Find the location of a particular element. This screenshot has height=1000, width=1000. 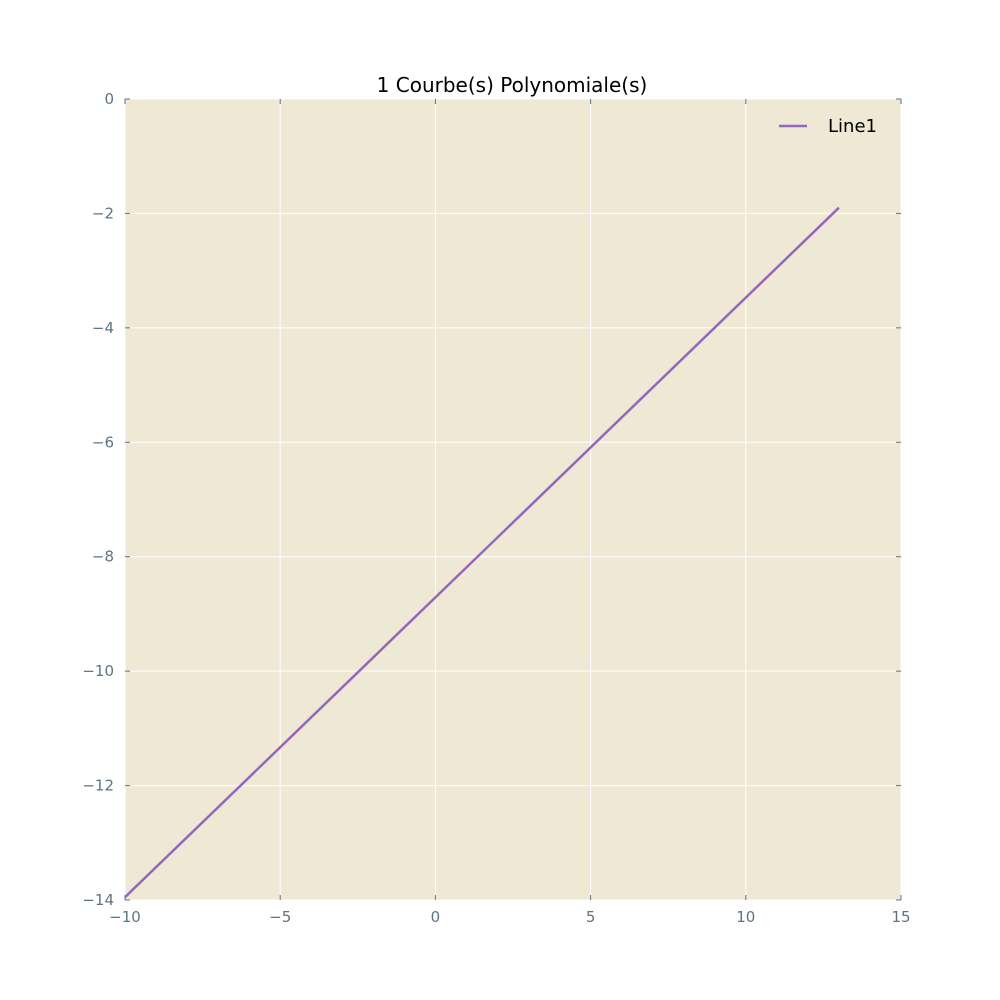

y-tick-label: −14 is located at coordinates (98, 900).